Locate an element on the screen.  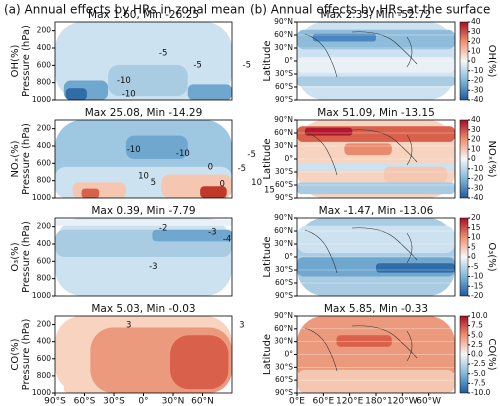
colorbar-tick-label: 15 is located at coordinates (476, 227).